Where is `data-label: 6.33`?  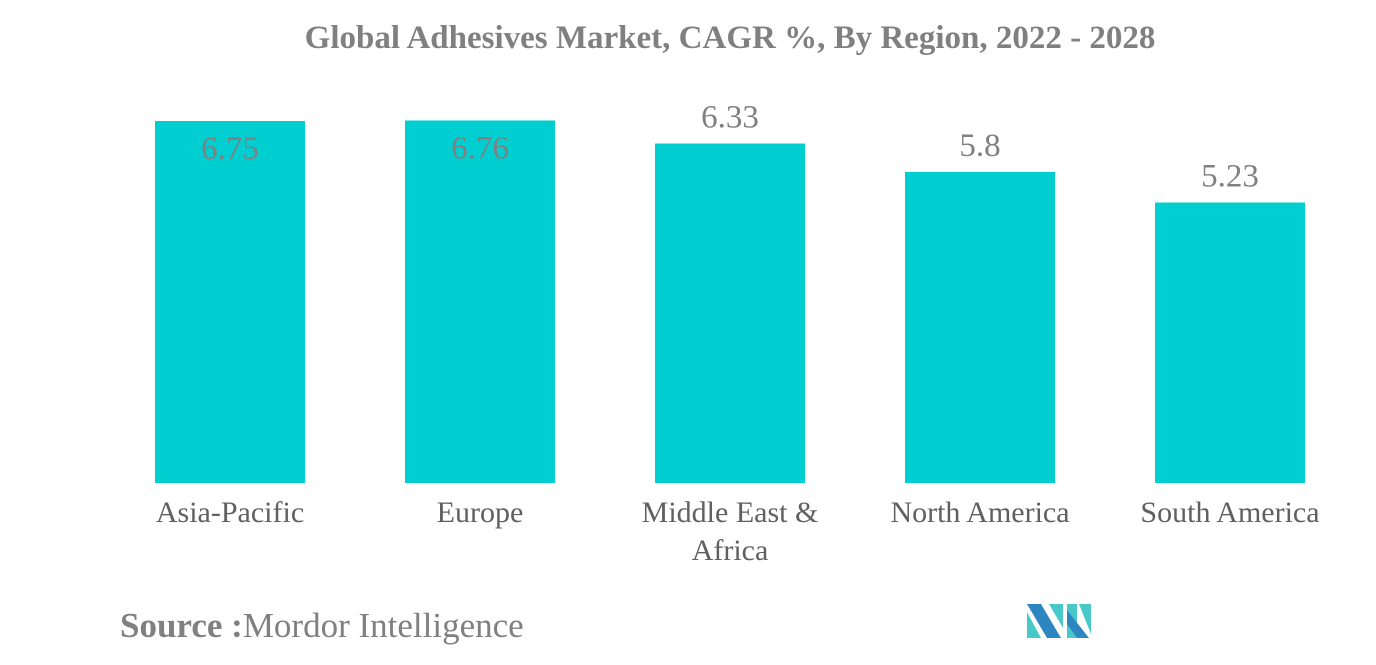
data-label: 6.33 is located at coordinates (730, 118).